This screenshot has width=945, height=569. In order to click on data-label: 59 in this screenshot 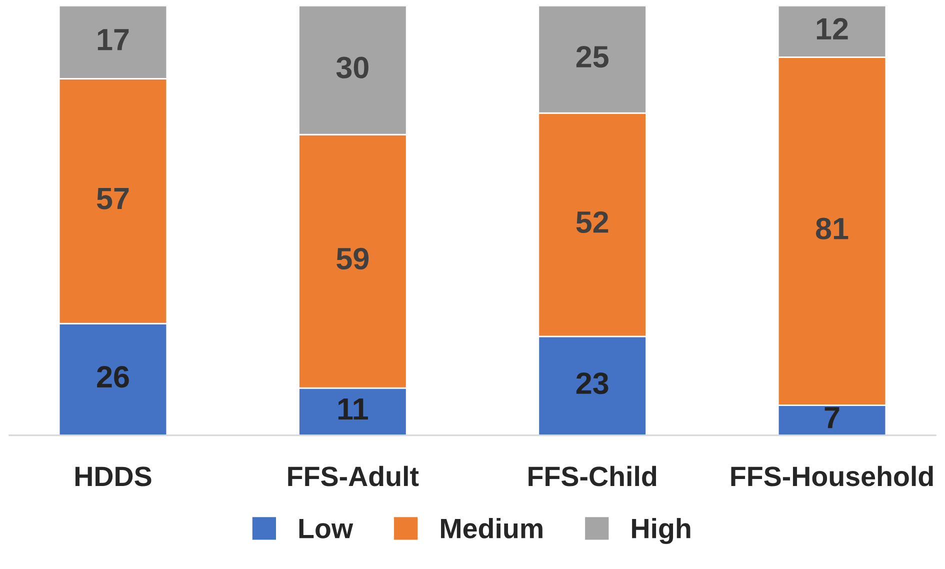, I will do `click(352, 259)`.